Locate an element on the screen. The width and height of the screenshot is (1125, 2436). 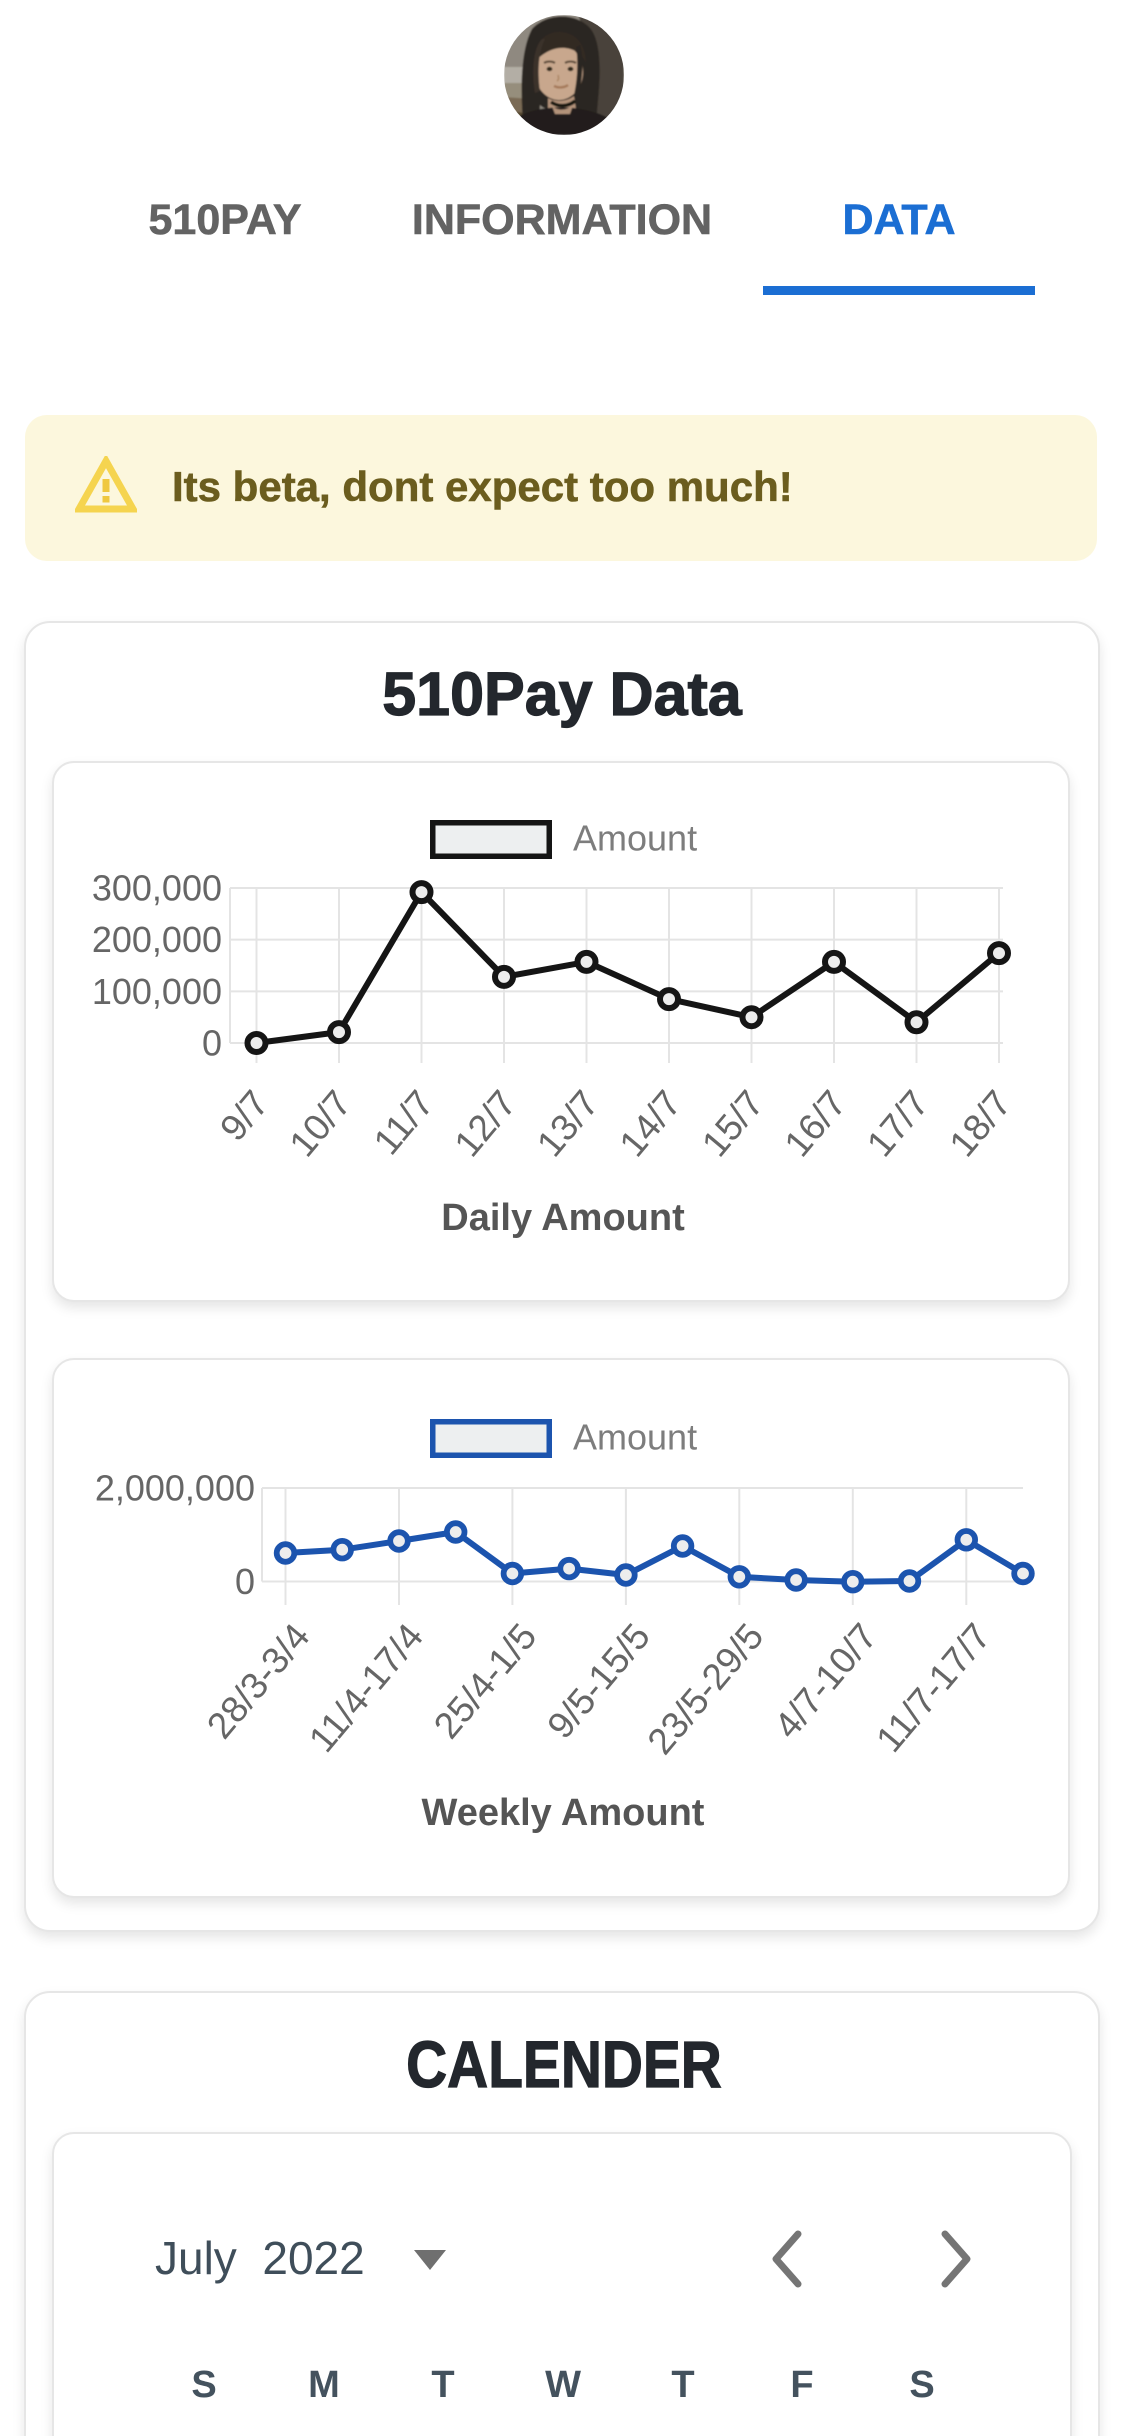
svg-text: 11/4-17/4 is located at coordinates (366, 1688).